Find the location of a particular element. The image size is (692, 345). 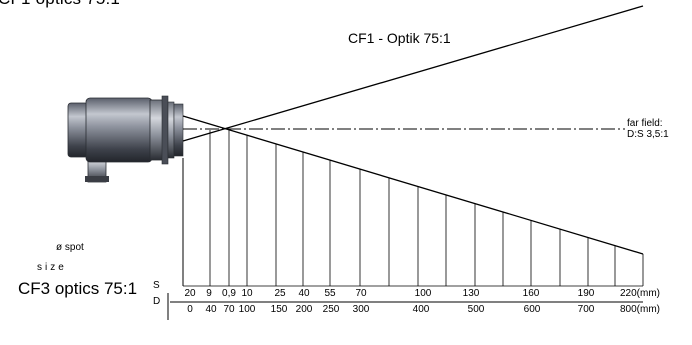

distance-values: 0 40 70 100 150 200 250 300 400 500 600 700 800(mm) is located at coordinates (423, 309).